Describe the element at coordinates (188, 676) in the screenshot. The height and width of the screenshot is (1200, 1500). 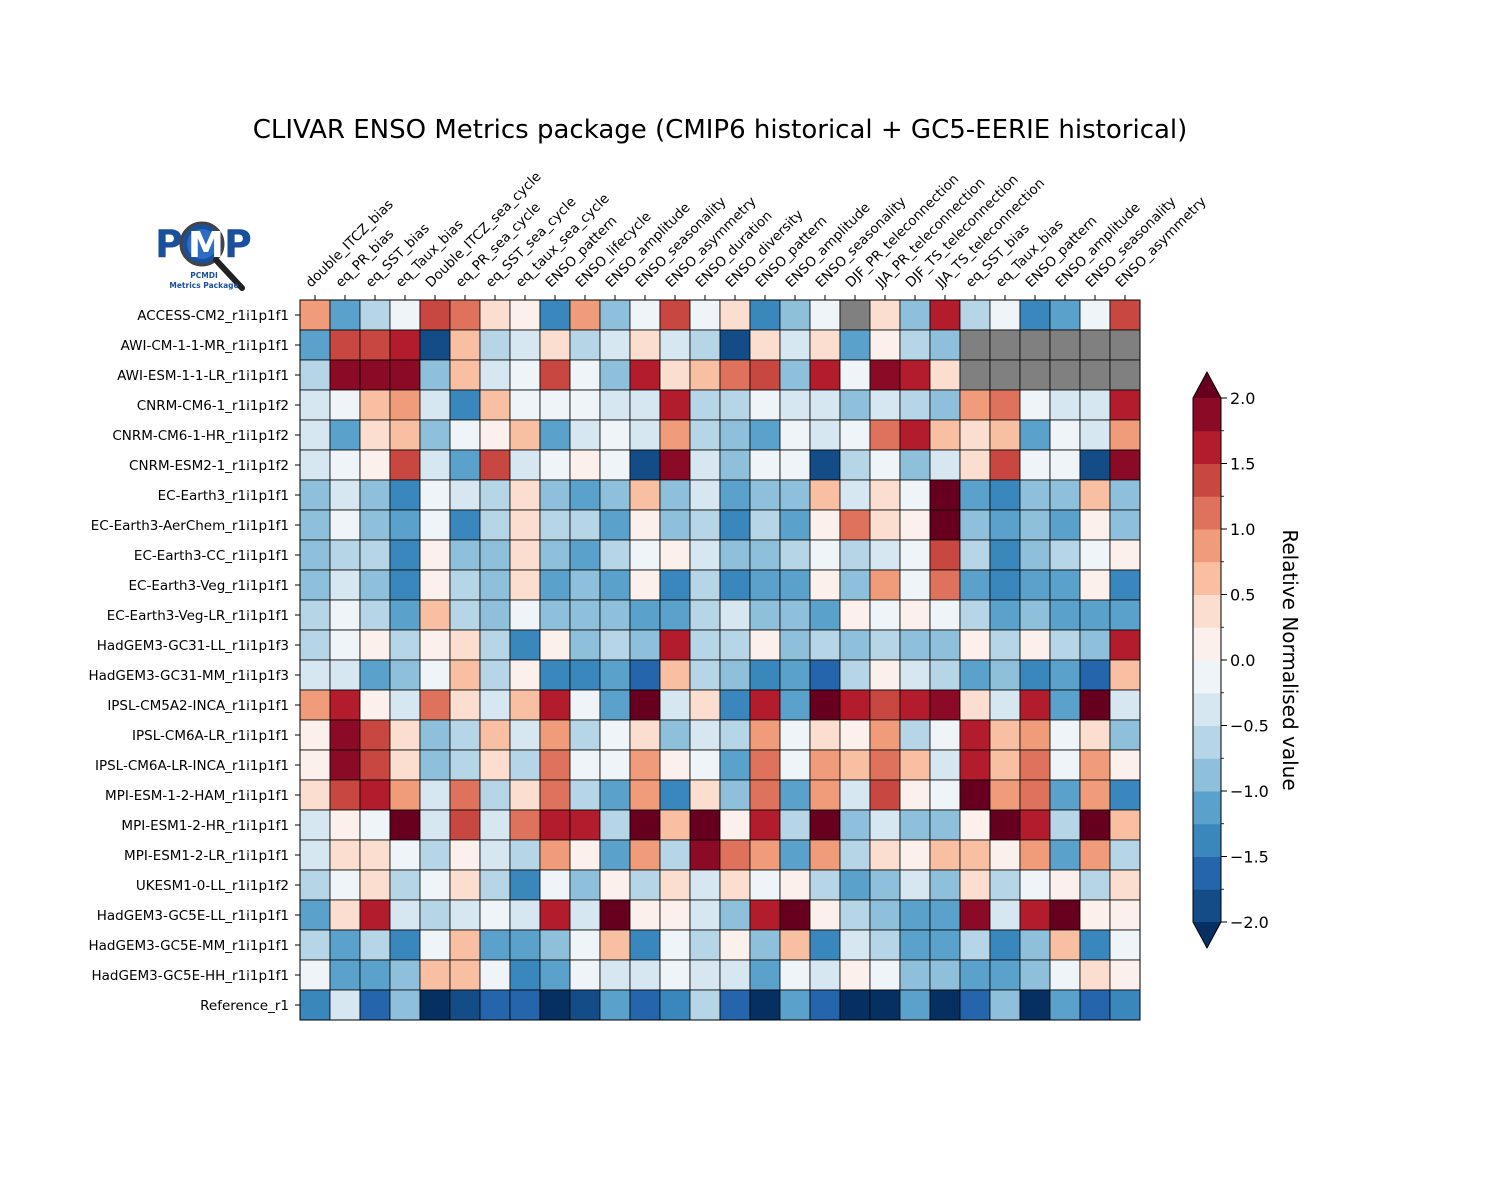
I see `row-label: HadGEM3-GC31-MM_r1i1p1f3` at that location.